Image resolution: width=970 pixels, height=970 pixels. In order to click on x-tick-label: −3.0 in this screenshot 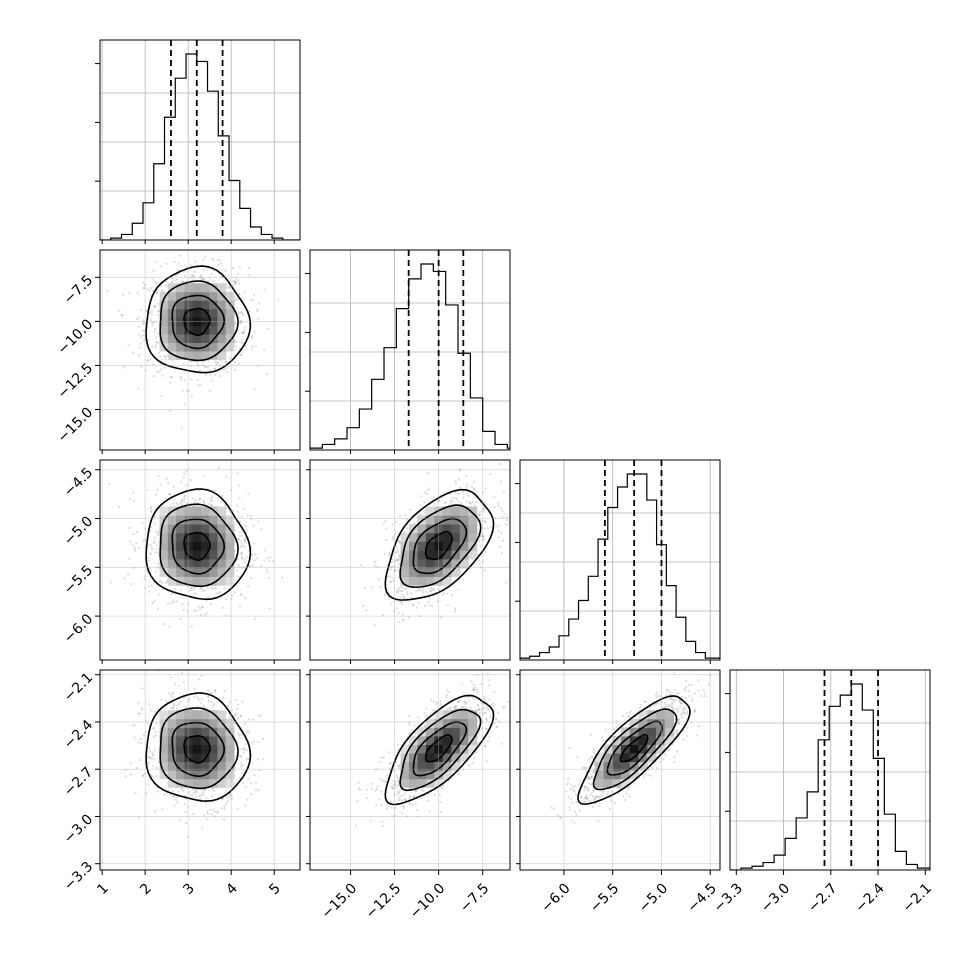, I will do `click(775, 897)`.